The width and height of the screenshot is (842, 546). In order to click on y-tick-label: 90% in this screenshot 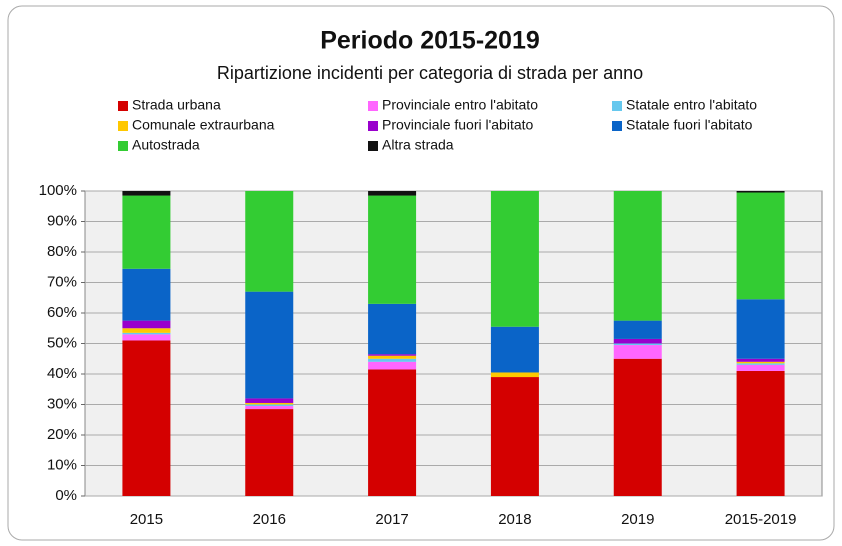, I will do `click(62, 220)`.